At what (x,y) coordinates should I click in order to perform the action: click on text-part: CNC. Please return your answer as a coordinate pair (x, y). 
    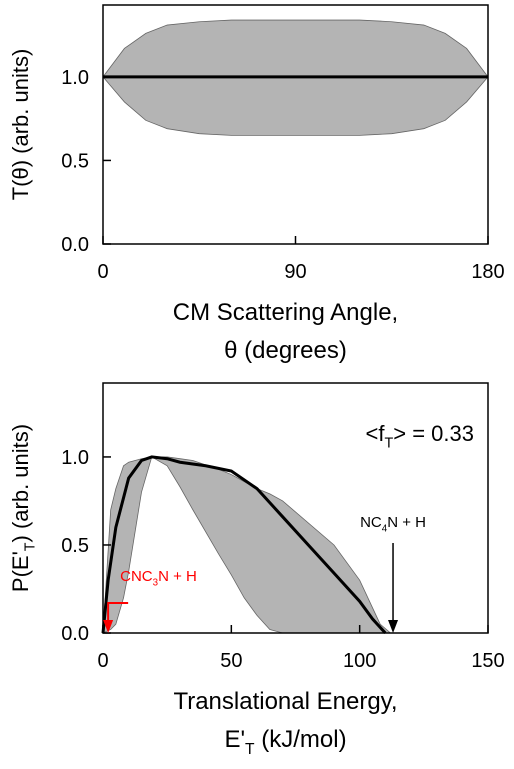
    Looking at the image, I should click on (136, 576).